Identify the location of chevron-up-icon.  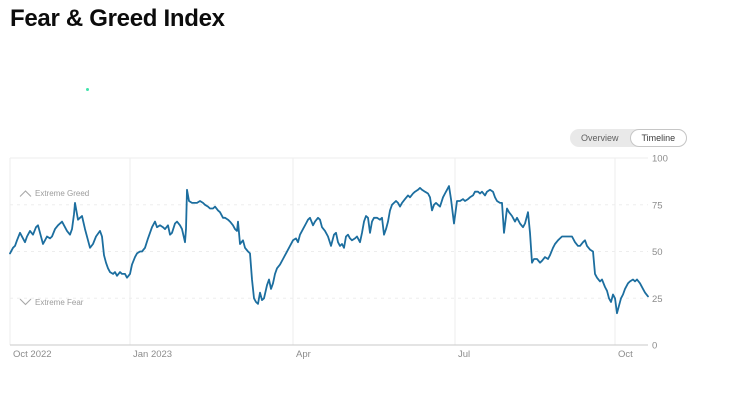
(25, 193).